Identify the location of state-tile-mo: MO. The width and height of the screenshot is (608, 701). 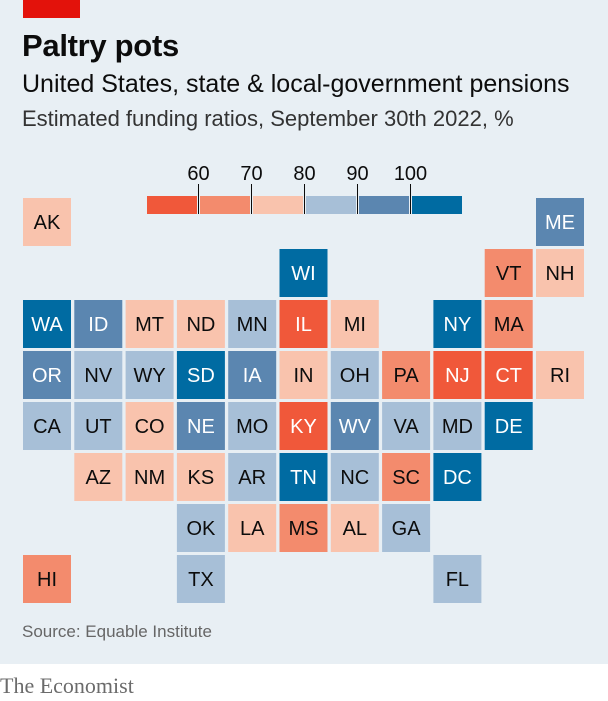
(252, 426).